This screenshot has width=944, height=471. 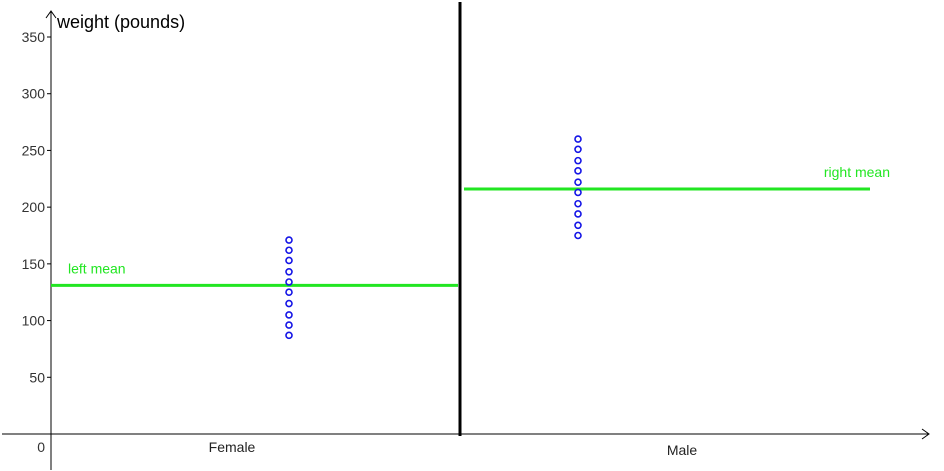 I want to click on right-mean-label: right mean, so click(x=857, y=172).